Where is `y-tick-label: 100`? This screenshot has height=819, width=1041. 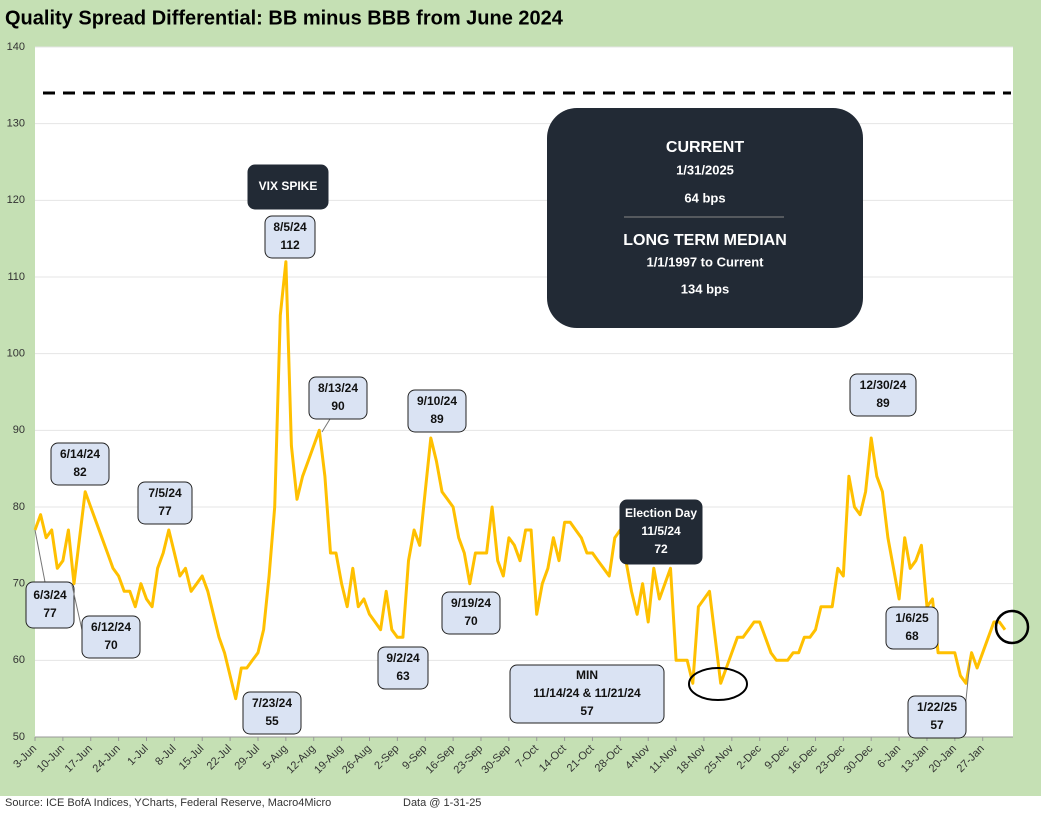
y-tick-label: 100 is located at coordinates (16, 354).